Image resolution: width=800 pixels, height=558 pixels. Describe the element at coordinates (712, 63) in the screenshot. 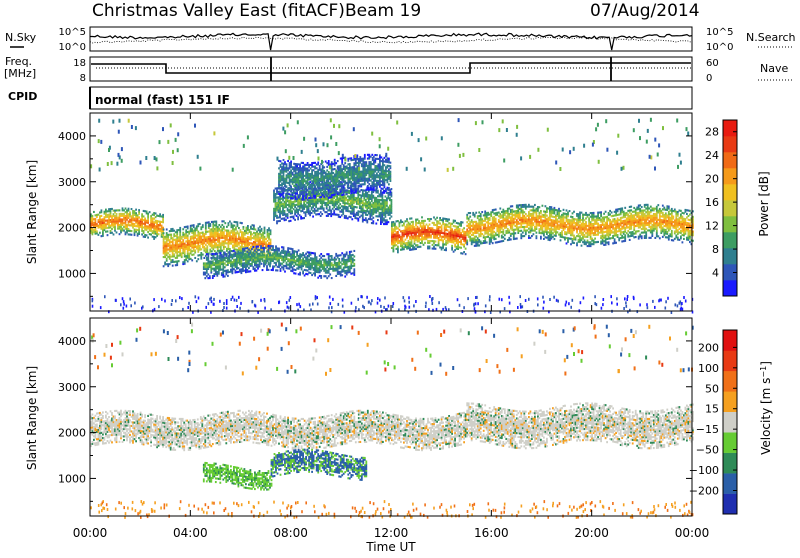

I see `nave-tick-high: 60` at that location.